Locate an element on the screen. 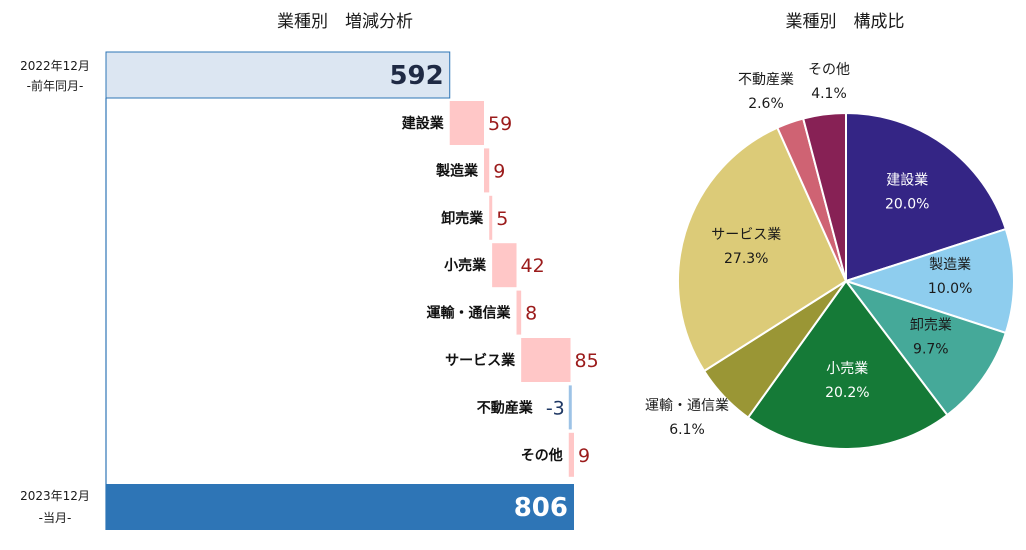 This screenshot has height=550, width=1026. slice-percent-label: 4.1% is located at coordinates (829, 94).